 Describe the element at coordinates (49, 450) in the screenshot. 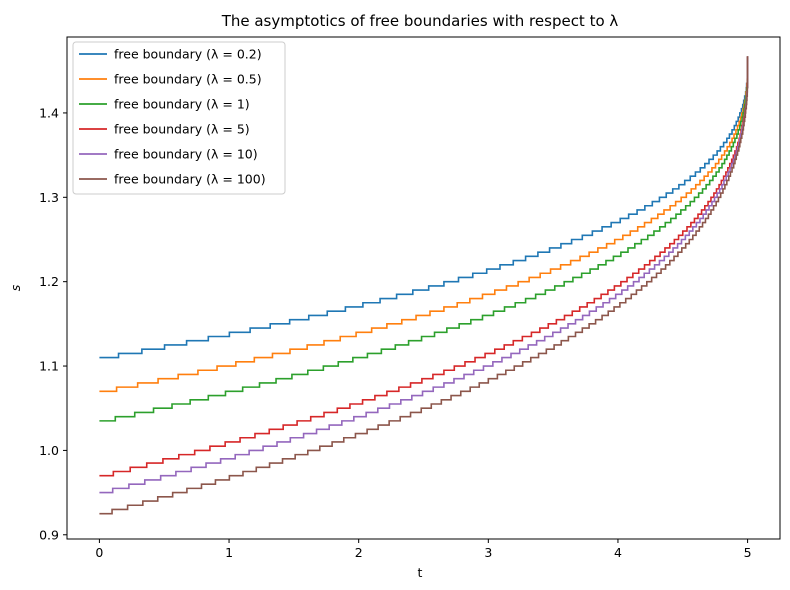

I see `y-tick-label: 1.0` at that location.